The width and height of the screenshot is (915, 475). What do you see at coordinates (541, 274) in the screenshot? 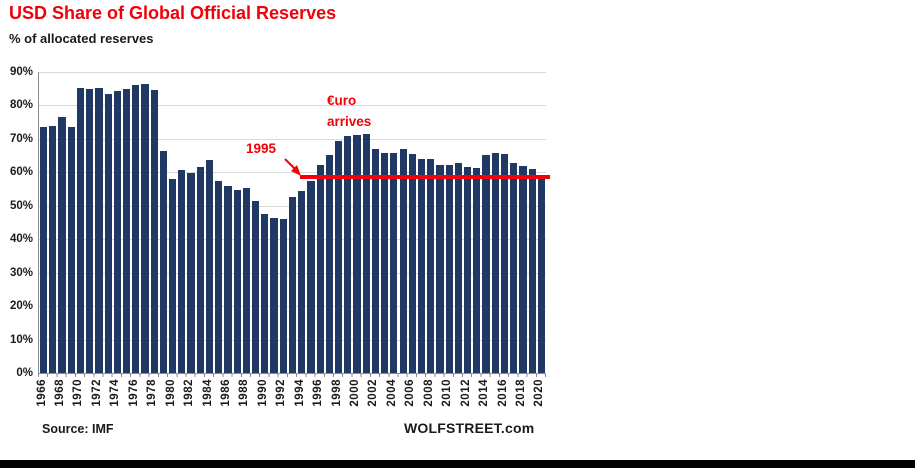
I see `bar-2020` at bounding box center [541, 274].